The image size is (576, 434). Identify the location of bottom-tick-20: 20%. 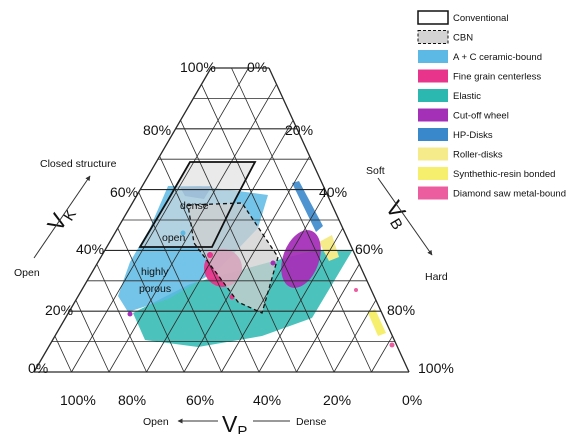
(337, 400).